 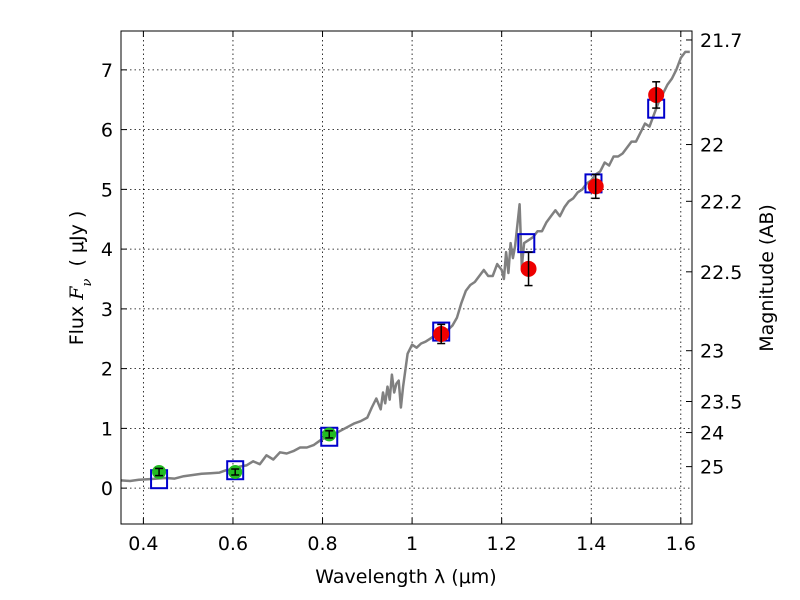 I want to click on x-axis-title: Wavelength λ (μm), so click(x=405, y=577).